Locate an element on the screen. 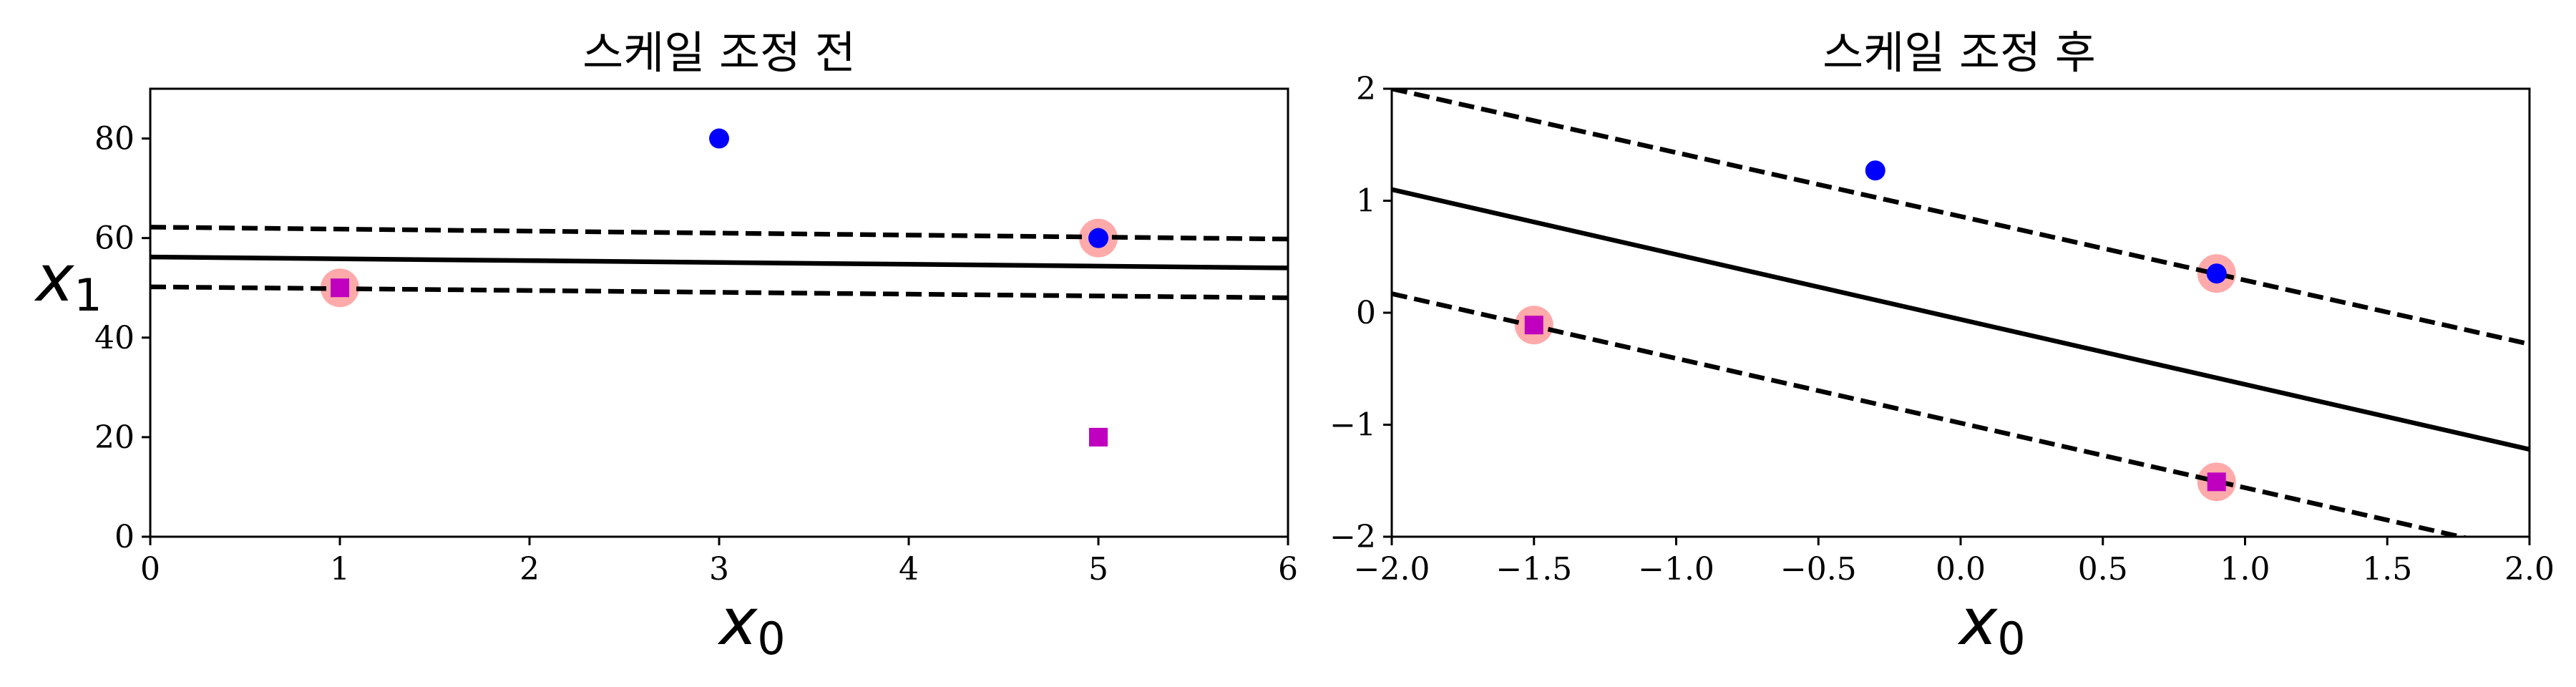 This screenshot has width=2576, height=687. right-x-axis-label-sub: 0 is located at coordinates (2011, 639).